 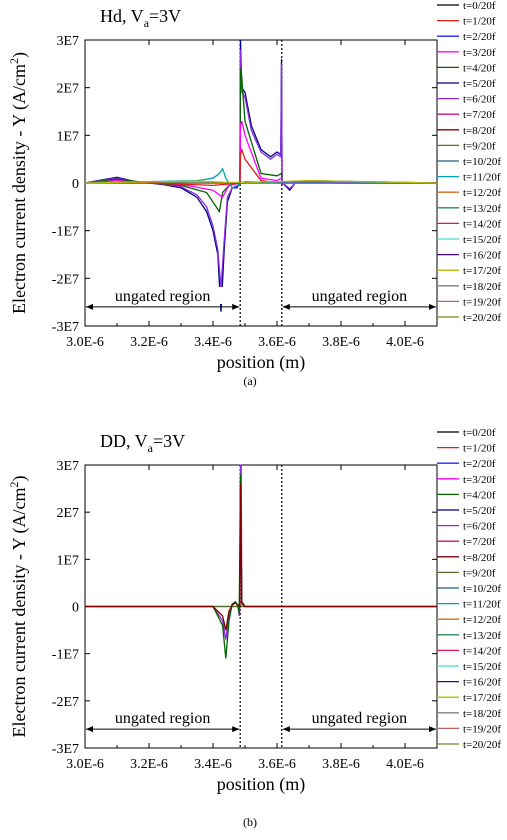 I want to click on pb-y-tick-label: -3E7, so click(x=65, y=749).